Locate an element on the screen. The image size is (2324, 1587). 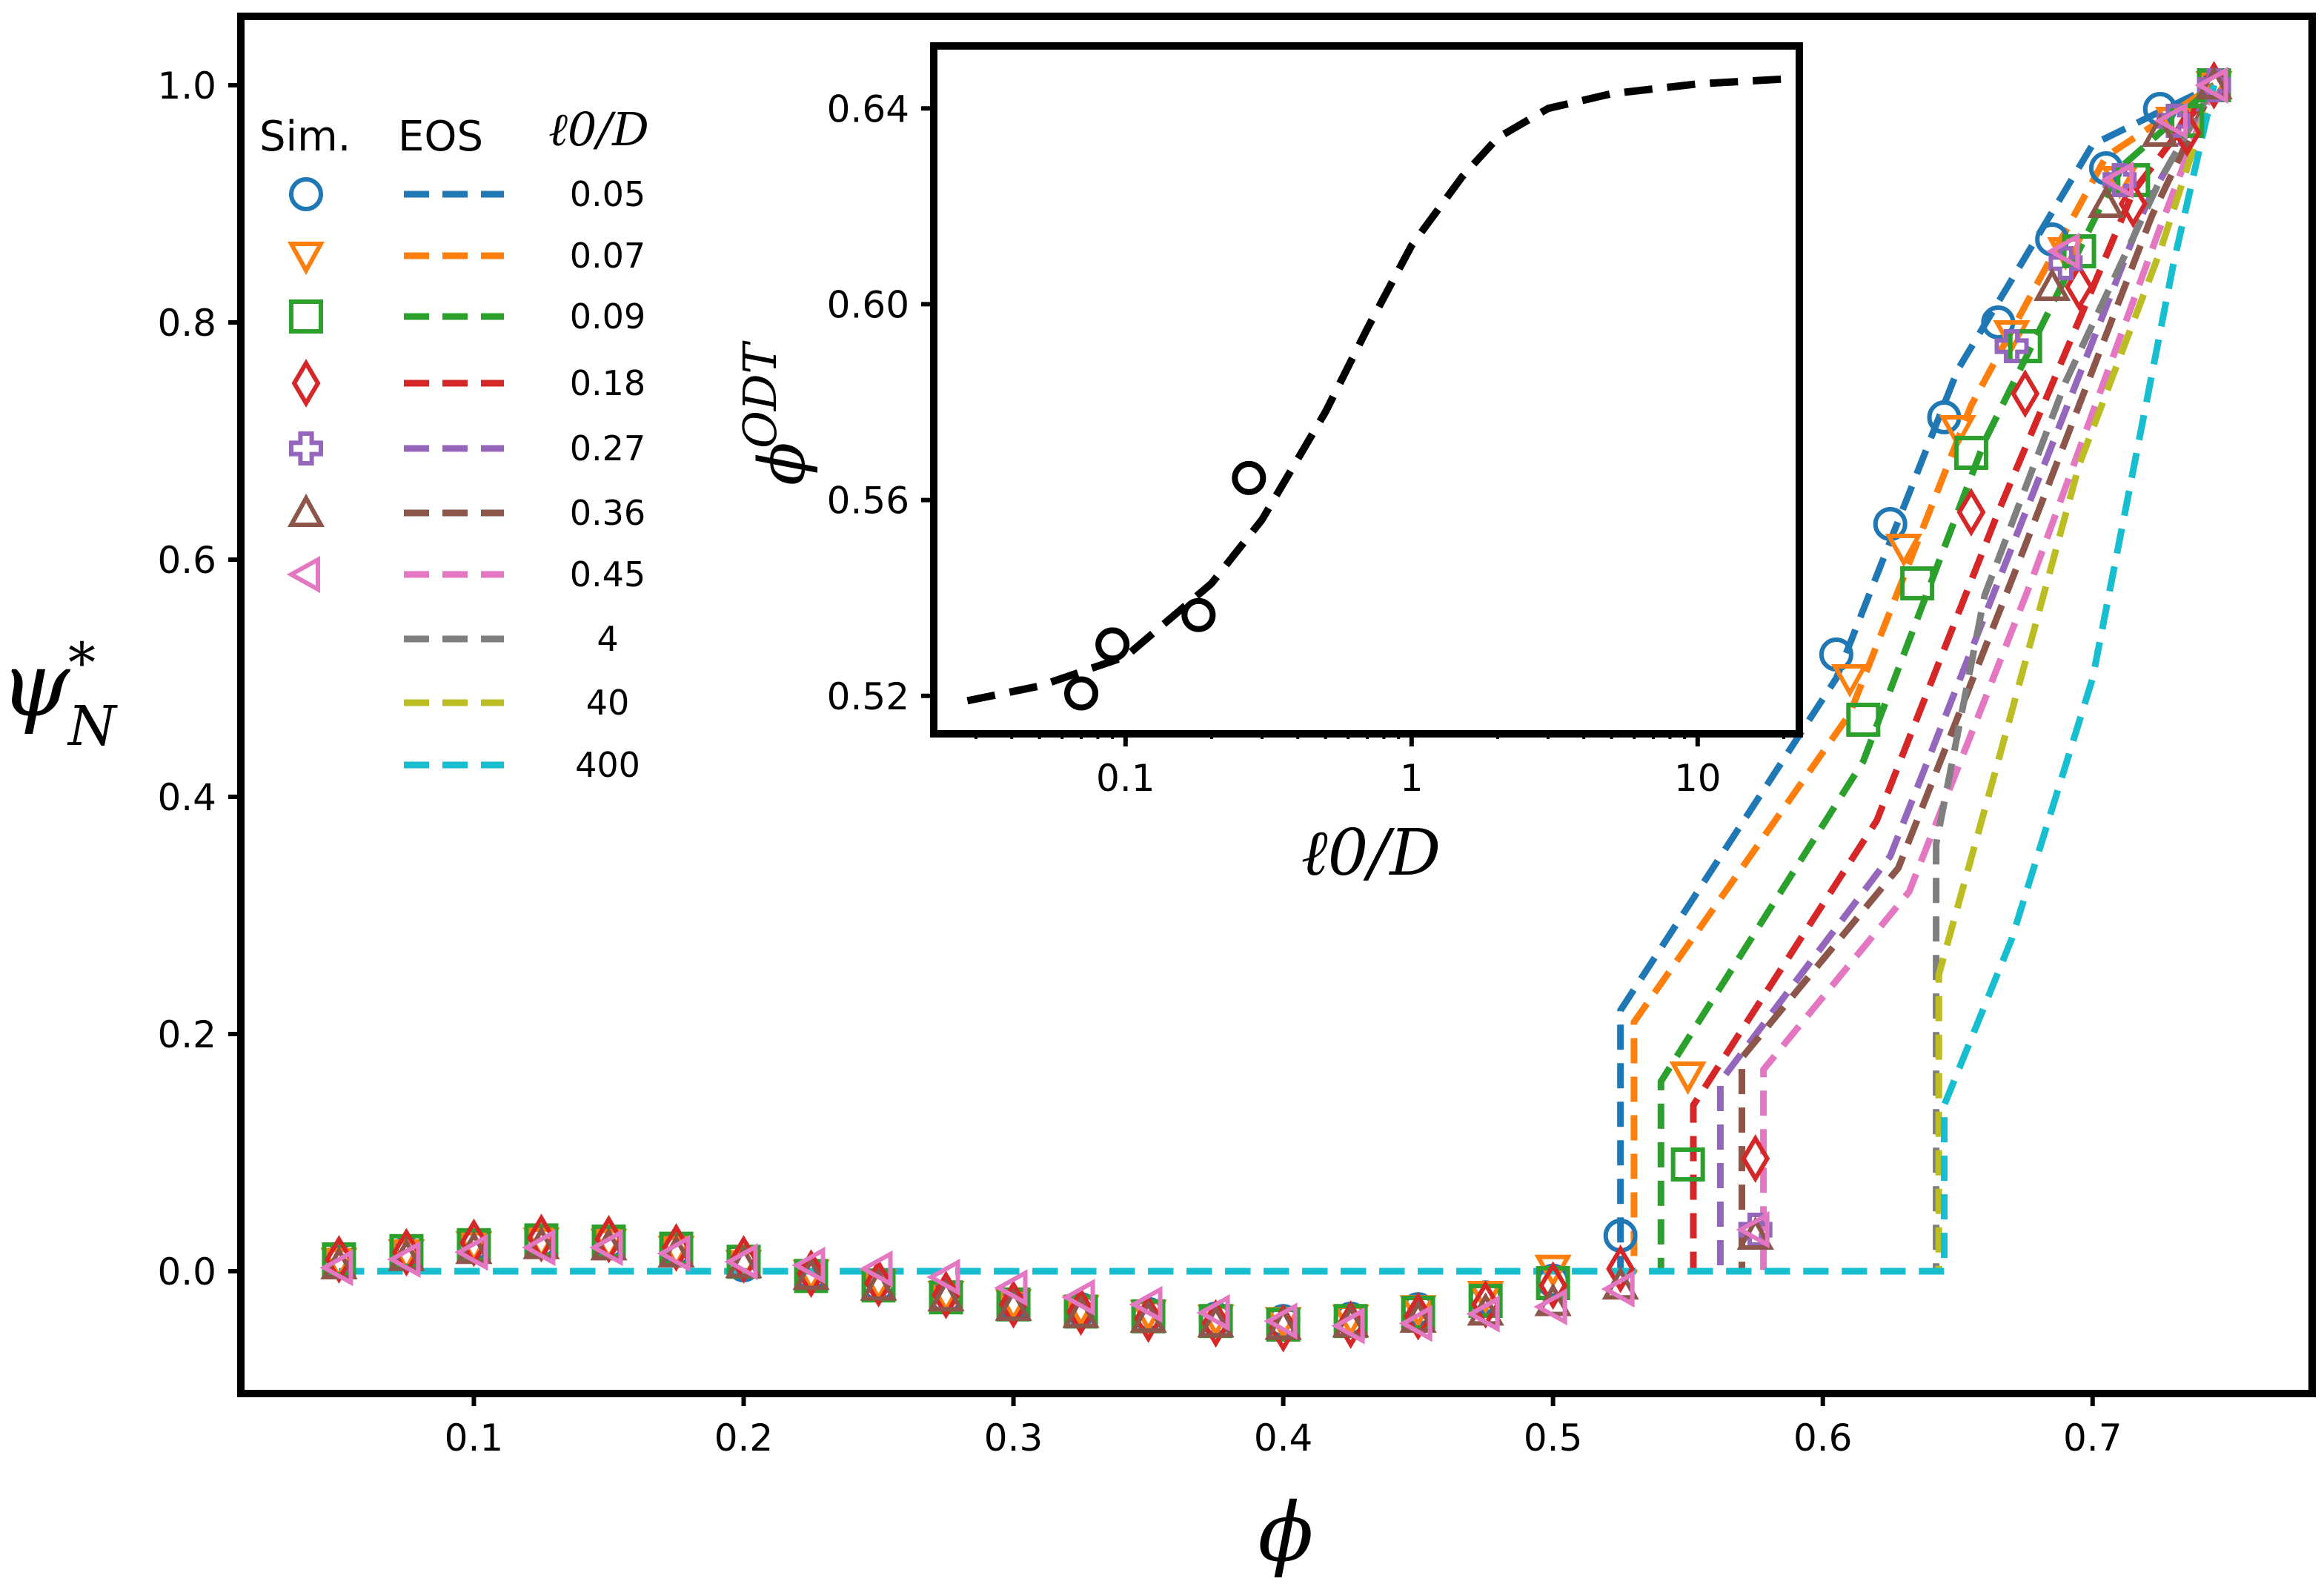
main-x-tick-label: 0.2 is located at coordinates (744, 1438).